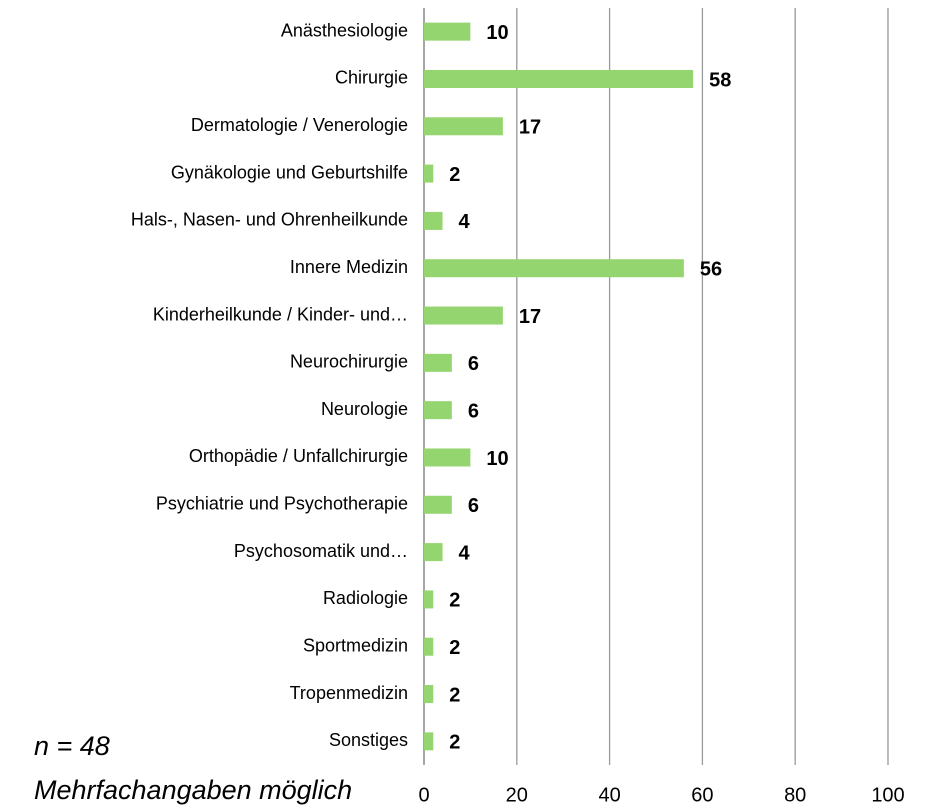 The height and width of the screenshot is (809, 926). Describe the element at coordinates (609, 795) in the screenshot. I see `x-tick-label: 40` at that location.